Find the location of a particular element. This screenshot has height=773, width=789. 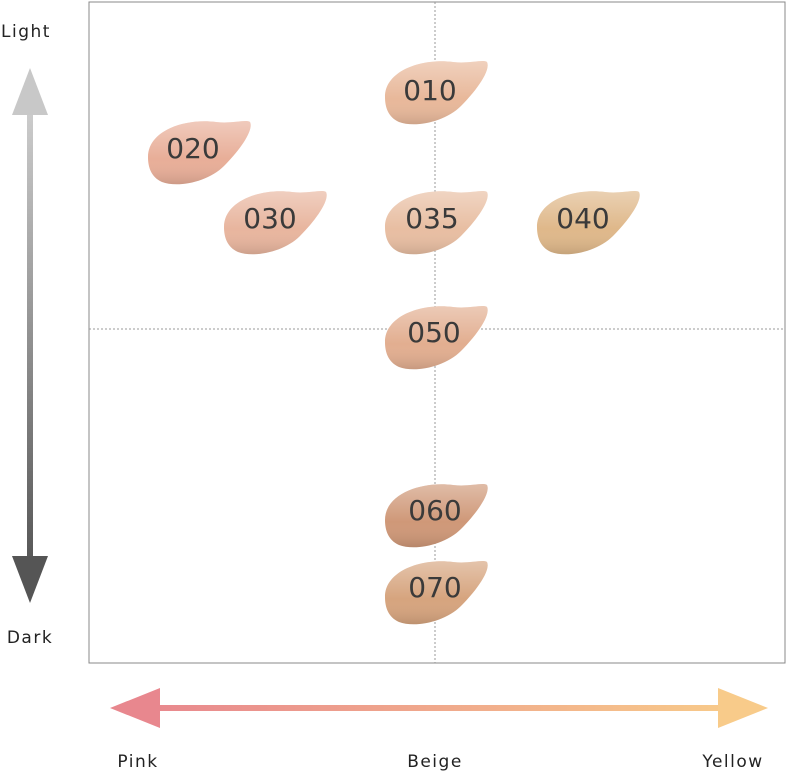

swatch-label: 030 is located at coordinates (269, 218).